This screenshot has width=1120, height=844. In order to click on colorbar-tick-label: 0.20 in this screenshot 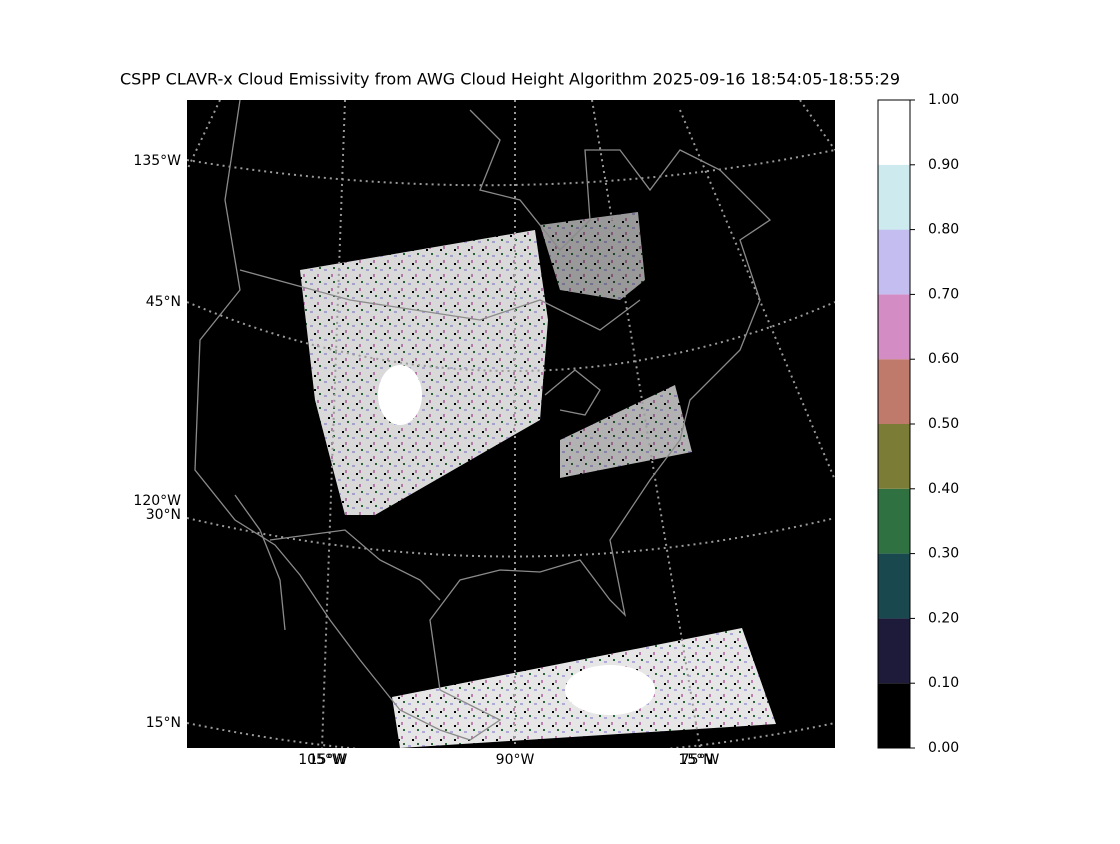, I will do `click(943, 618)`.